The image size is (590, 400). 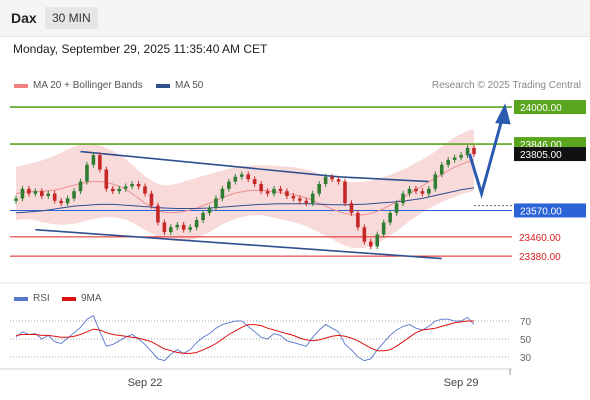 What do you see at coordinates (541, 155) in the screenshot?
I see `level-label-2: 23805.00` at bounding box center [541, 155].